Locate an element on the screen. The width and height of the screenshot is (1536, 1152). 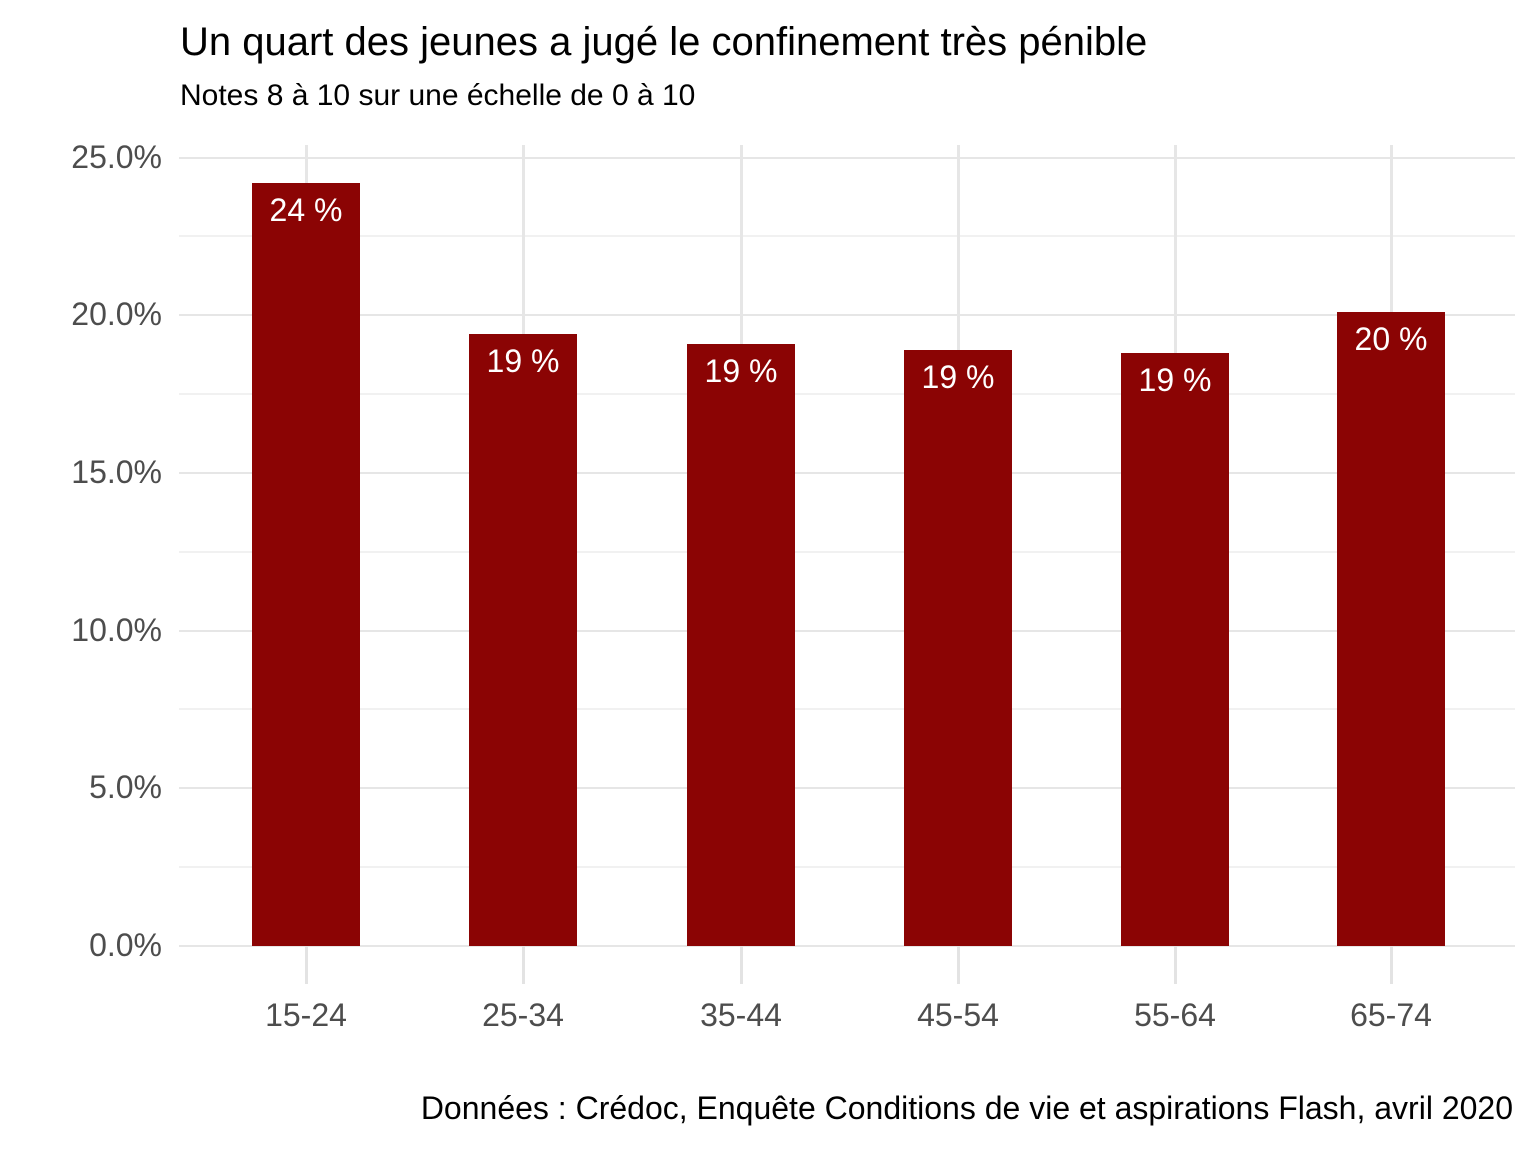
chart-subtitle: Notes 8 à 10 sur une échelle de 0 à 10 is located at coordinates (438, 95).